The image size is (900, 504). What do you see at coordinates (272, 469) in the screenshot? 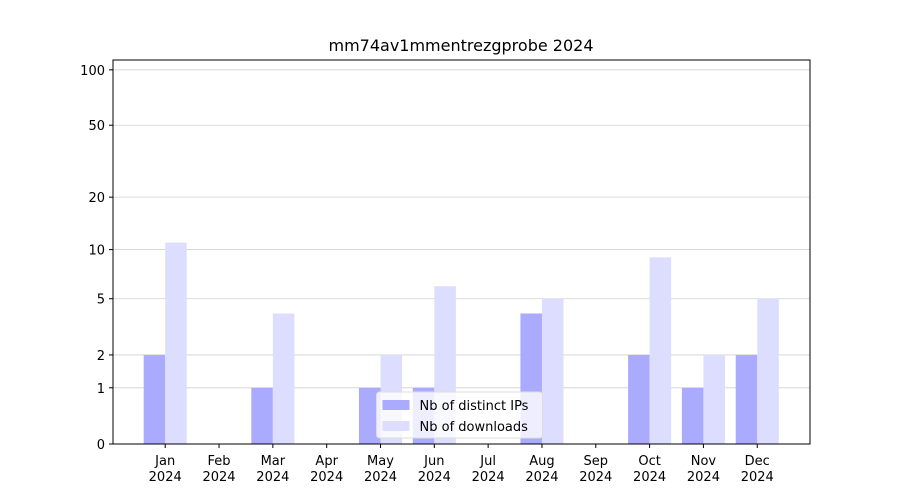
I see `x-tick-label: Mar 2024` at bounding box center [272, 469].